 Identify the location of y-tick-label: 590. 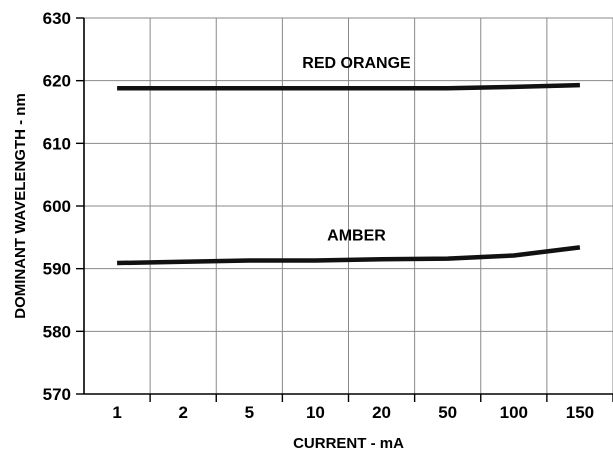
(57, 269).